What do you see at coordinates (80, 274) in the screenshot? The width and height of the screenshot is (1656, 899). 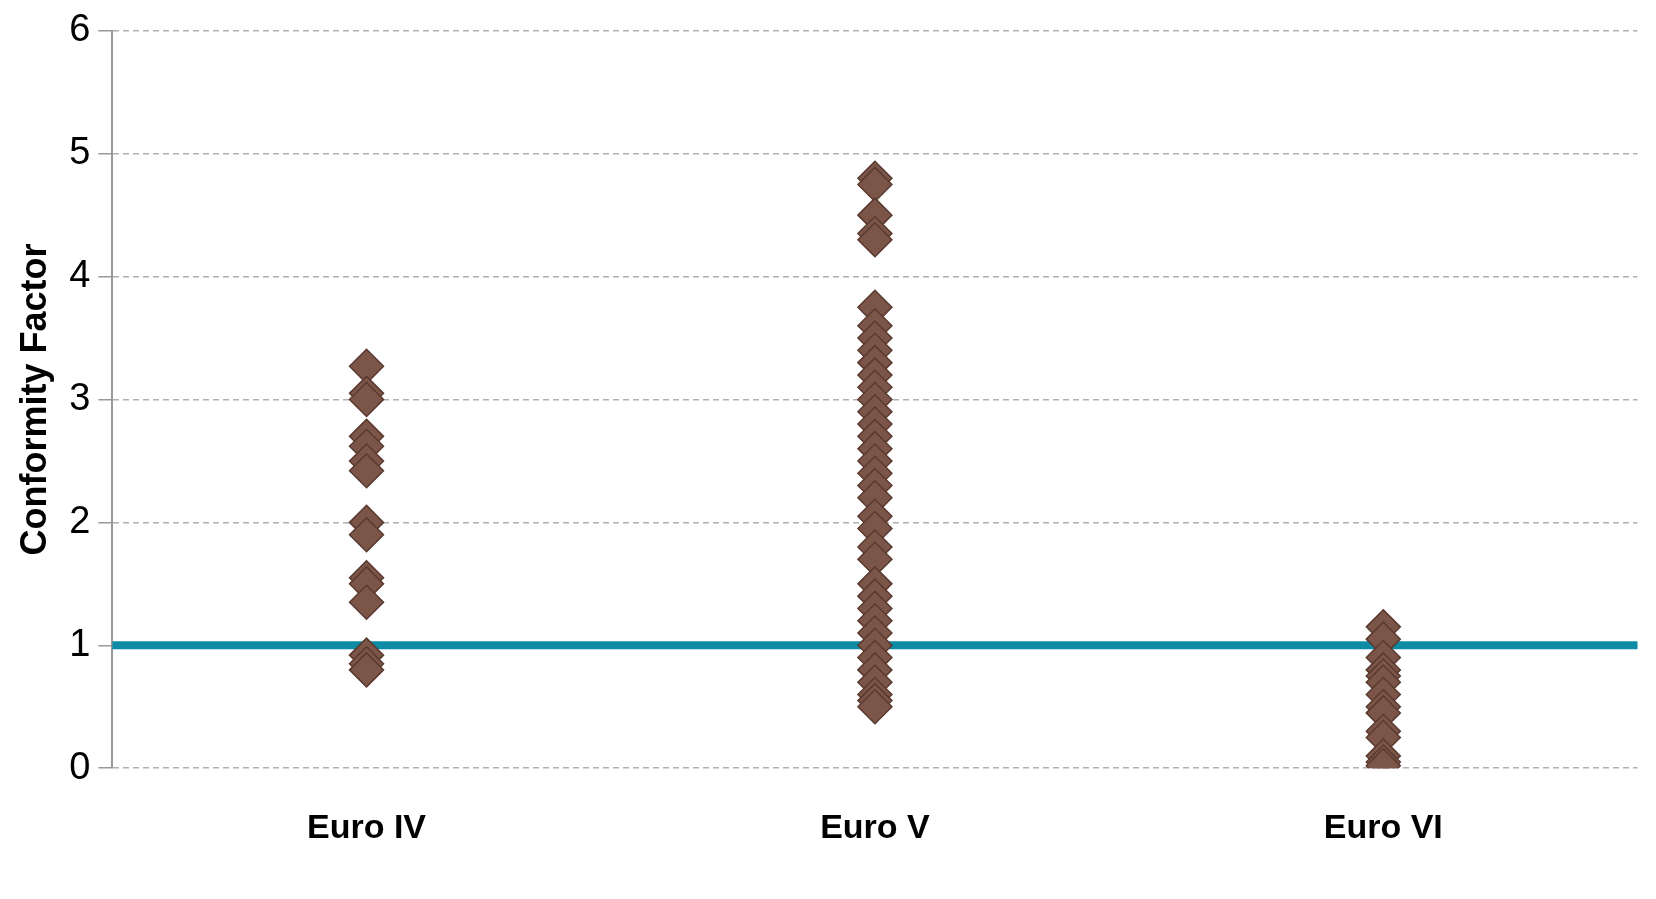 I see `y-tick-label: 4` at bounding box center [80, 274].